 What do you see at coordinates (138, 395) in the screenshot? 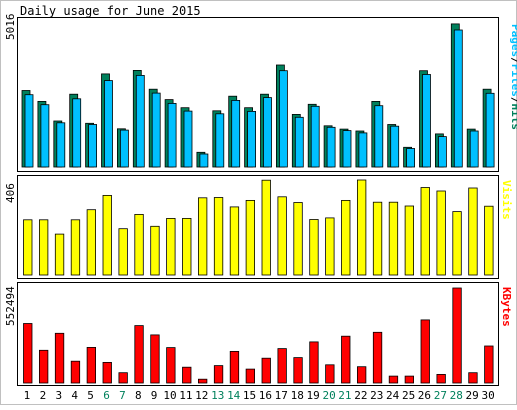
I see `x-tick-label-day-8: 8` at bounding box center [138, 395].